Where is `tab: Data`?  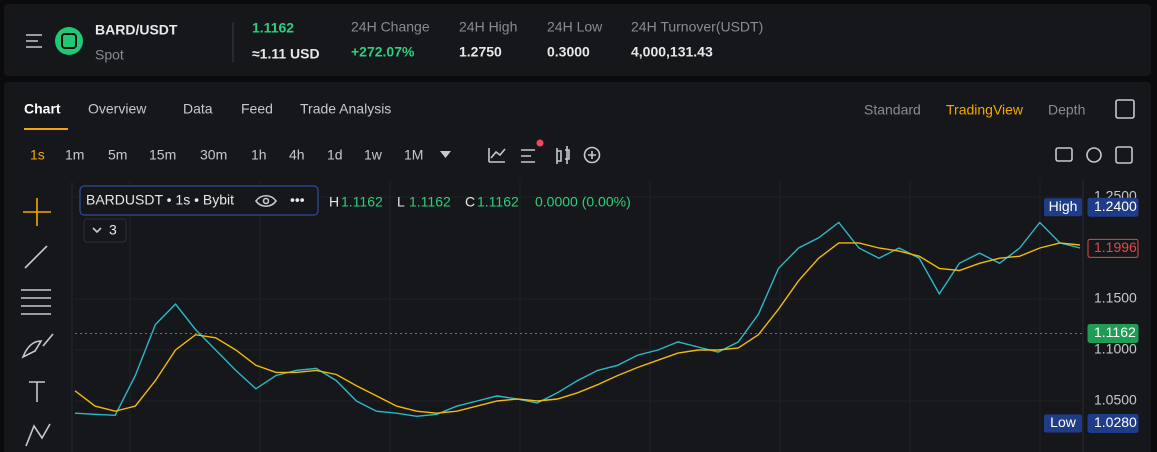
tab: Data is located at coordinates (198, 109).